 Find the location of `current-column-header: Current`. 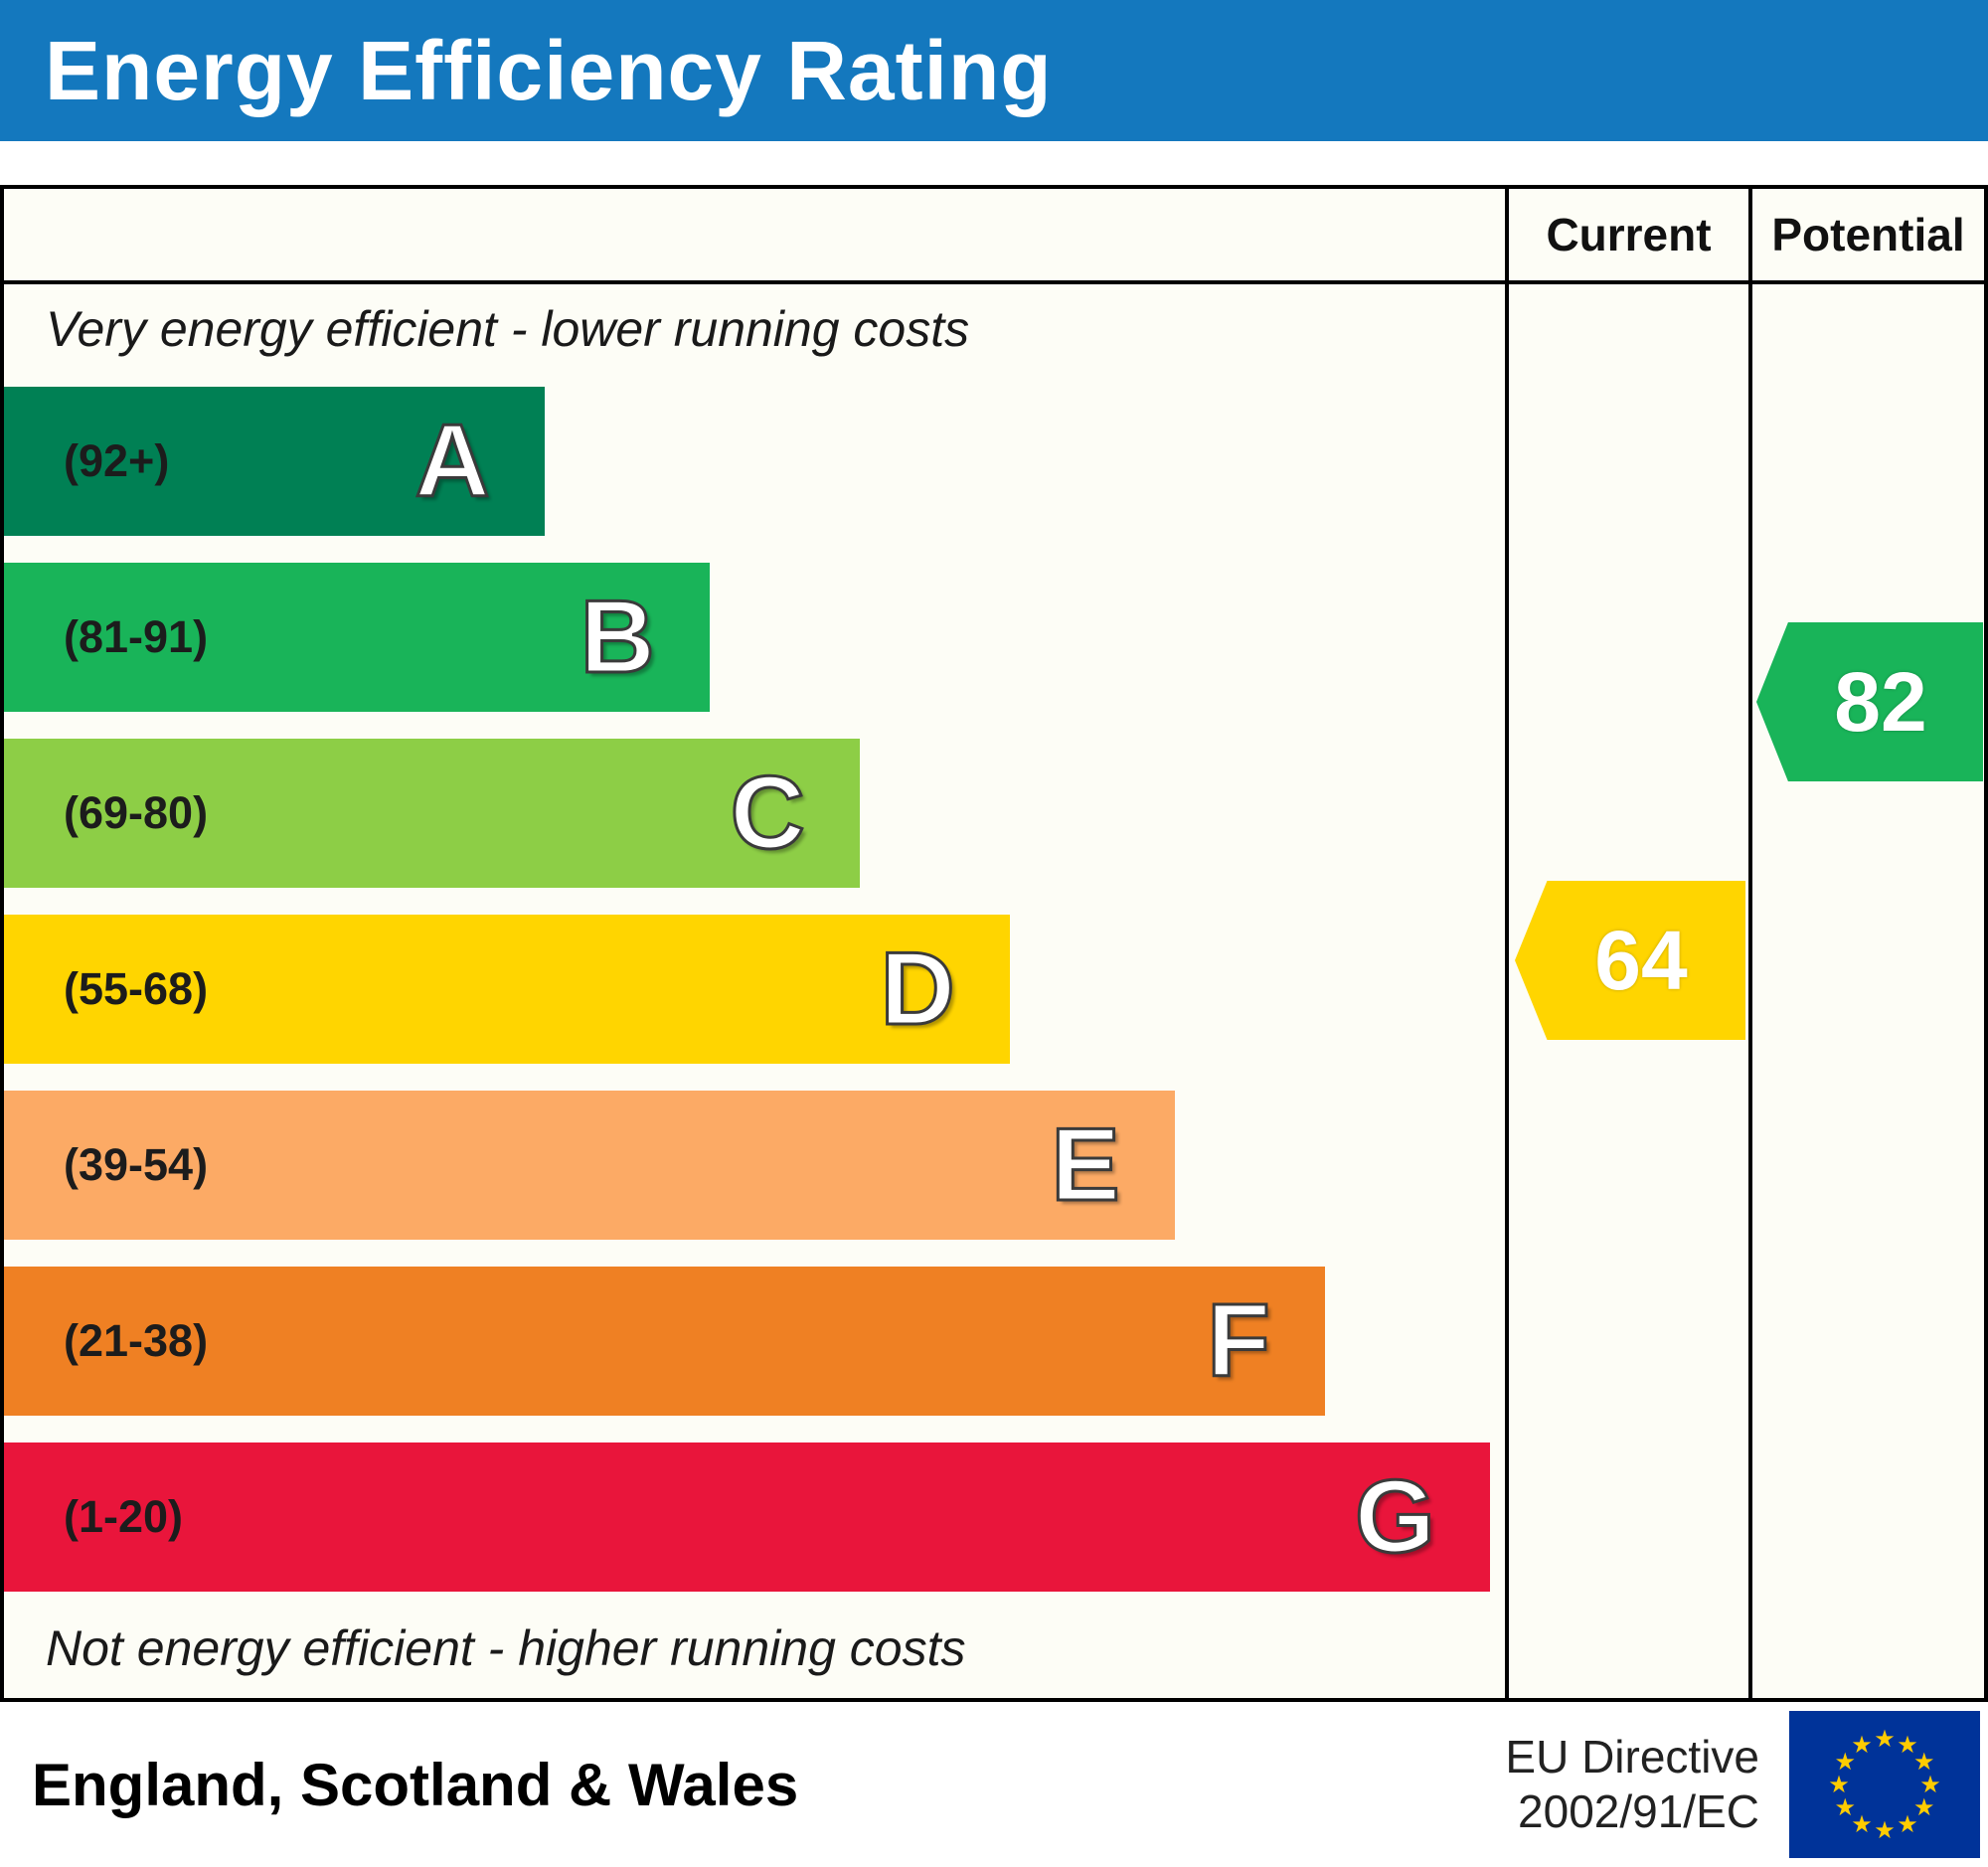

current-column-header: Current is located at coordinates (1626, 234).